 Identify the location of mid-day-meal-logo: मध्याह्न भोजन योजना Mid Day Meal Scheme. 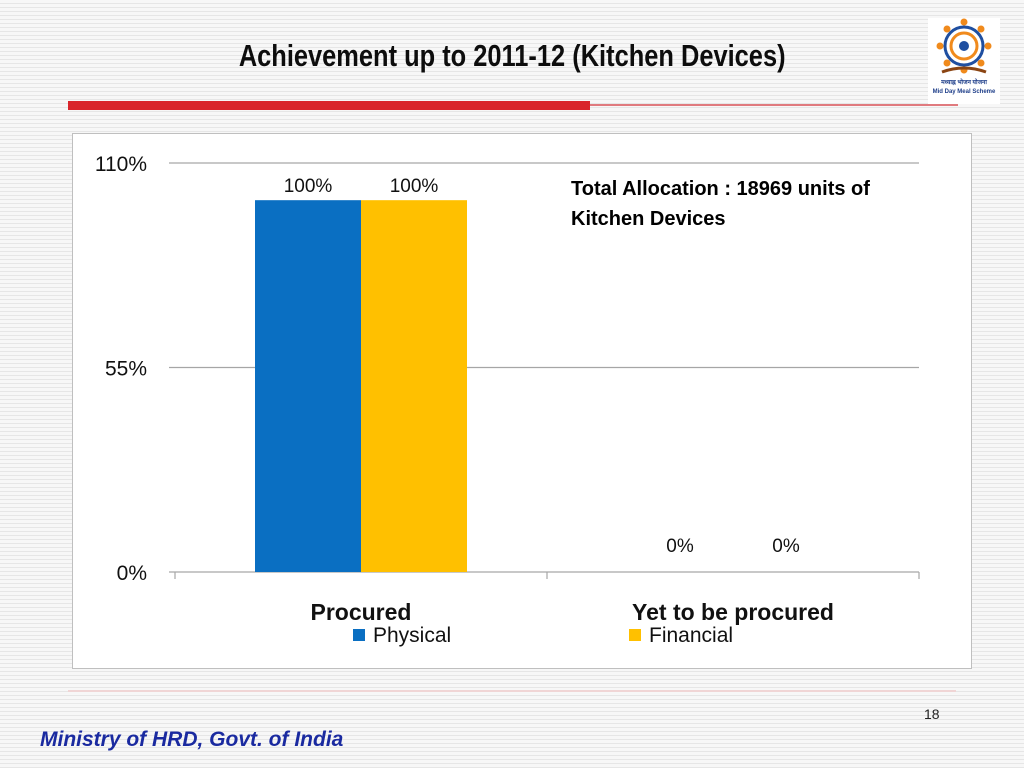
(964, 61).